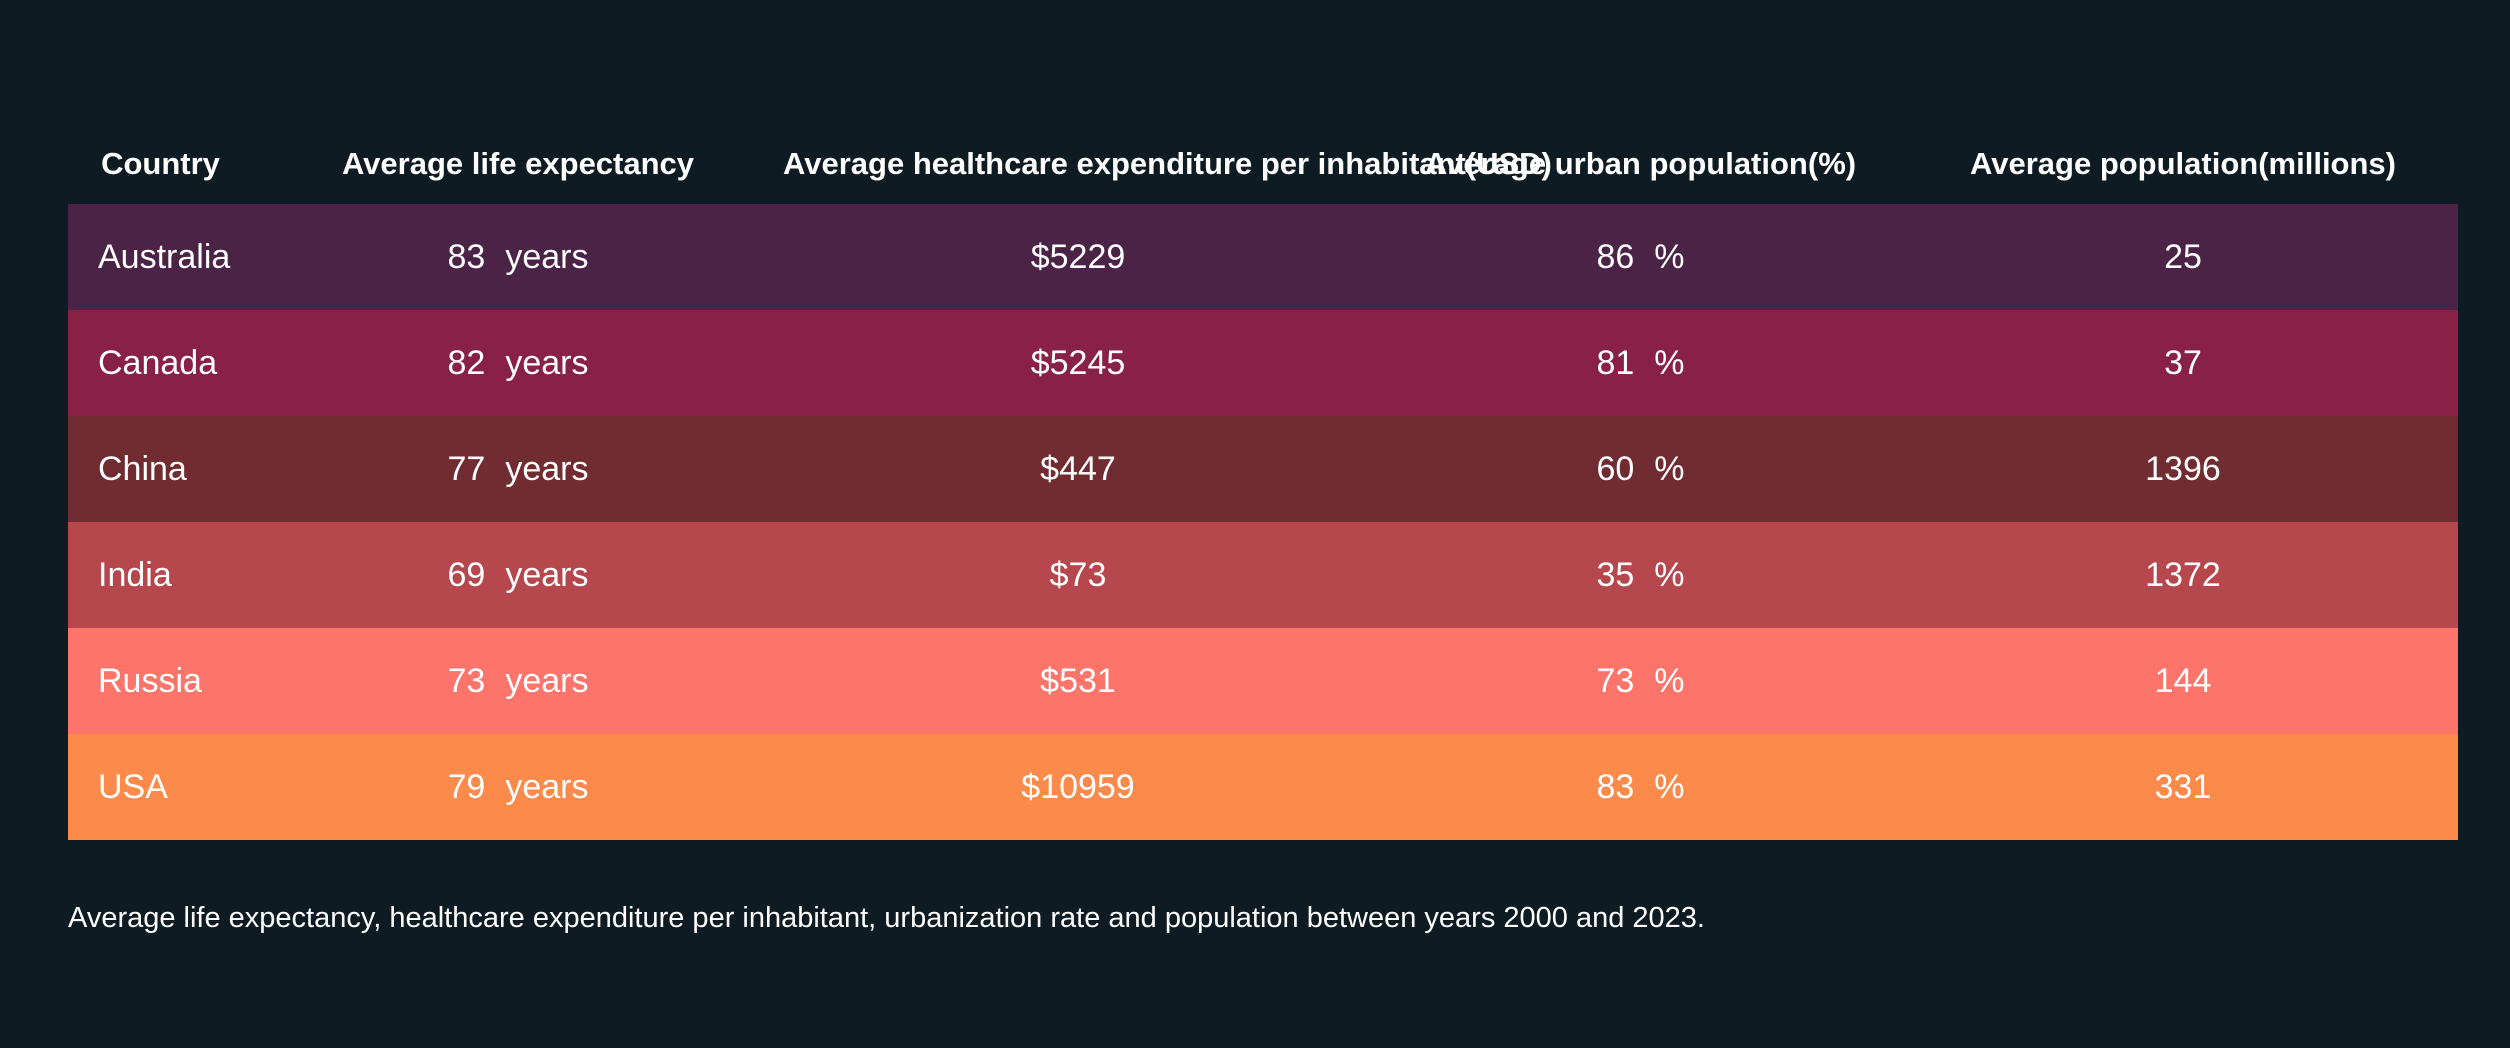 This screenshot has width=2510, height=1048. I want to click on country-cell: USA, so click(160, 787).